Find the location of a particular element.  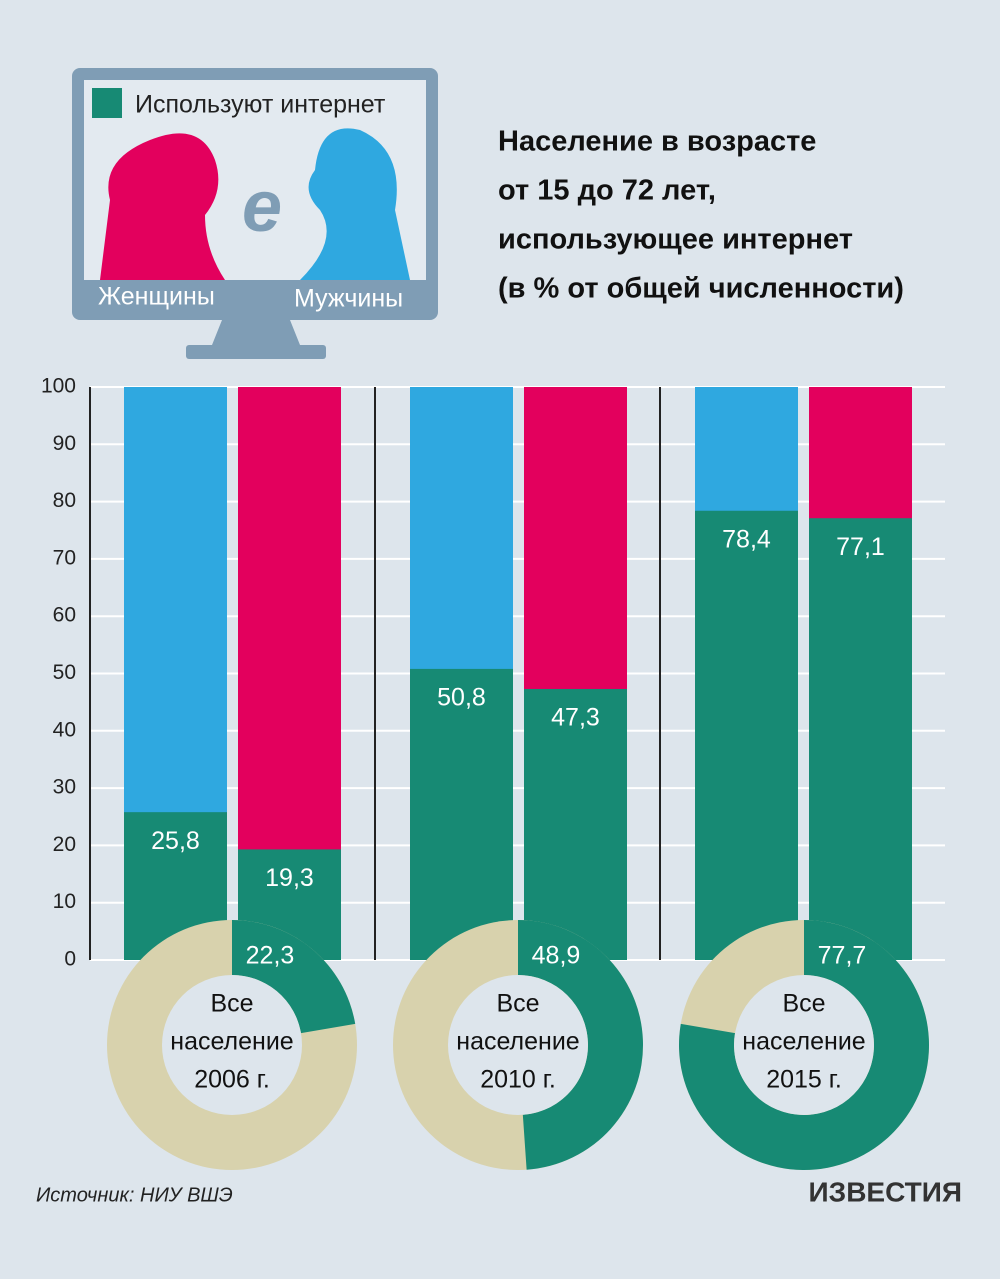

donut-value-label: 77,7 is located at coordinates (842, 956).